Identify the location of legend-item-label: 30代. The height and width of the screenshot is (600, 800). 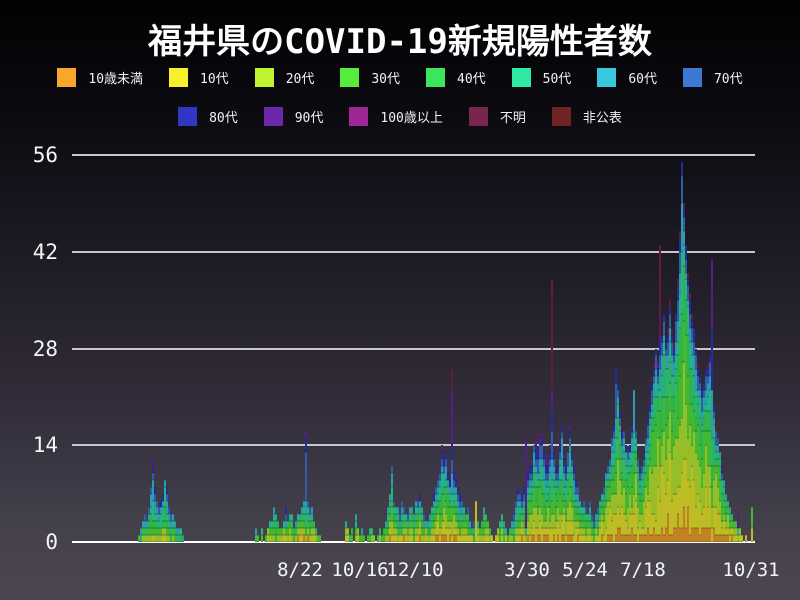
(385, 79).